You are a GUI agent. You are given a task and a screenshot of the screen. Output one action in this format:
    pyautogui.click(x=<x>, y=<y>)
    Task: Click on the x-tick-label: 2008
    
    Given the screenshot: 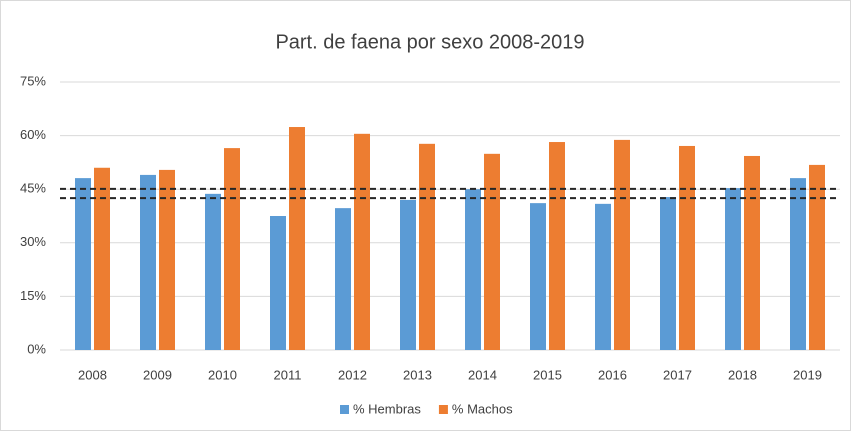 What is the action you would take?
    pyautogui.click(x=92, y=374)
    